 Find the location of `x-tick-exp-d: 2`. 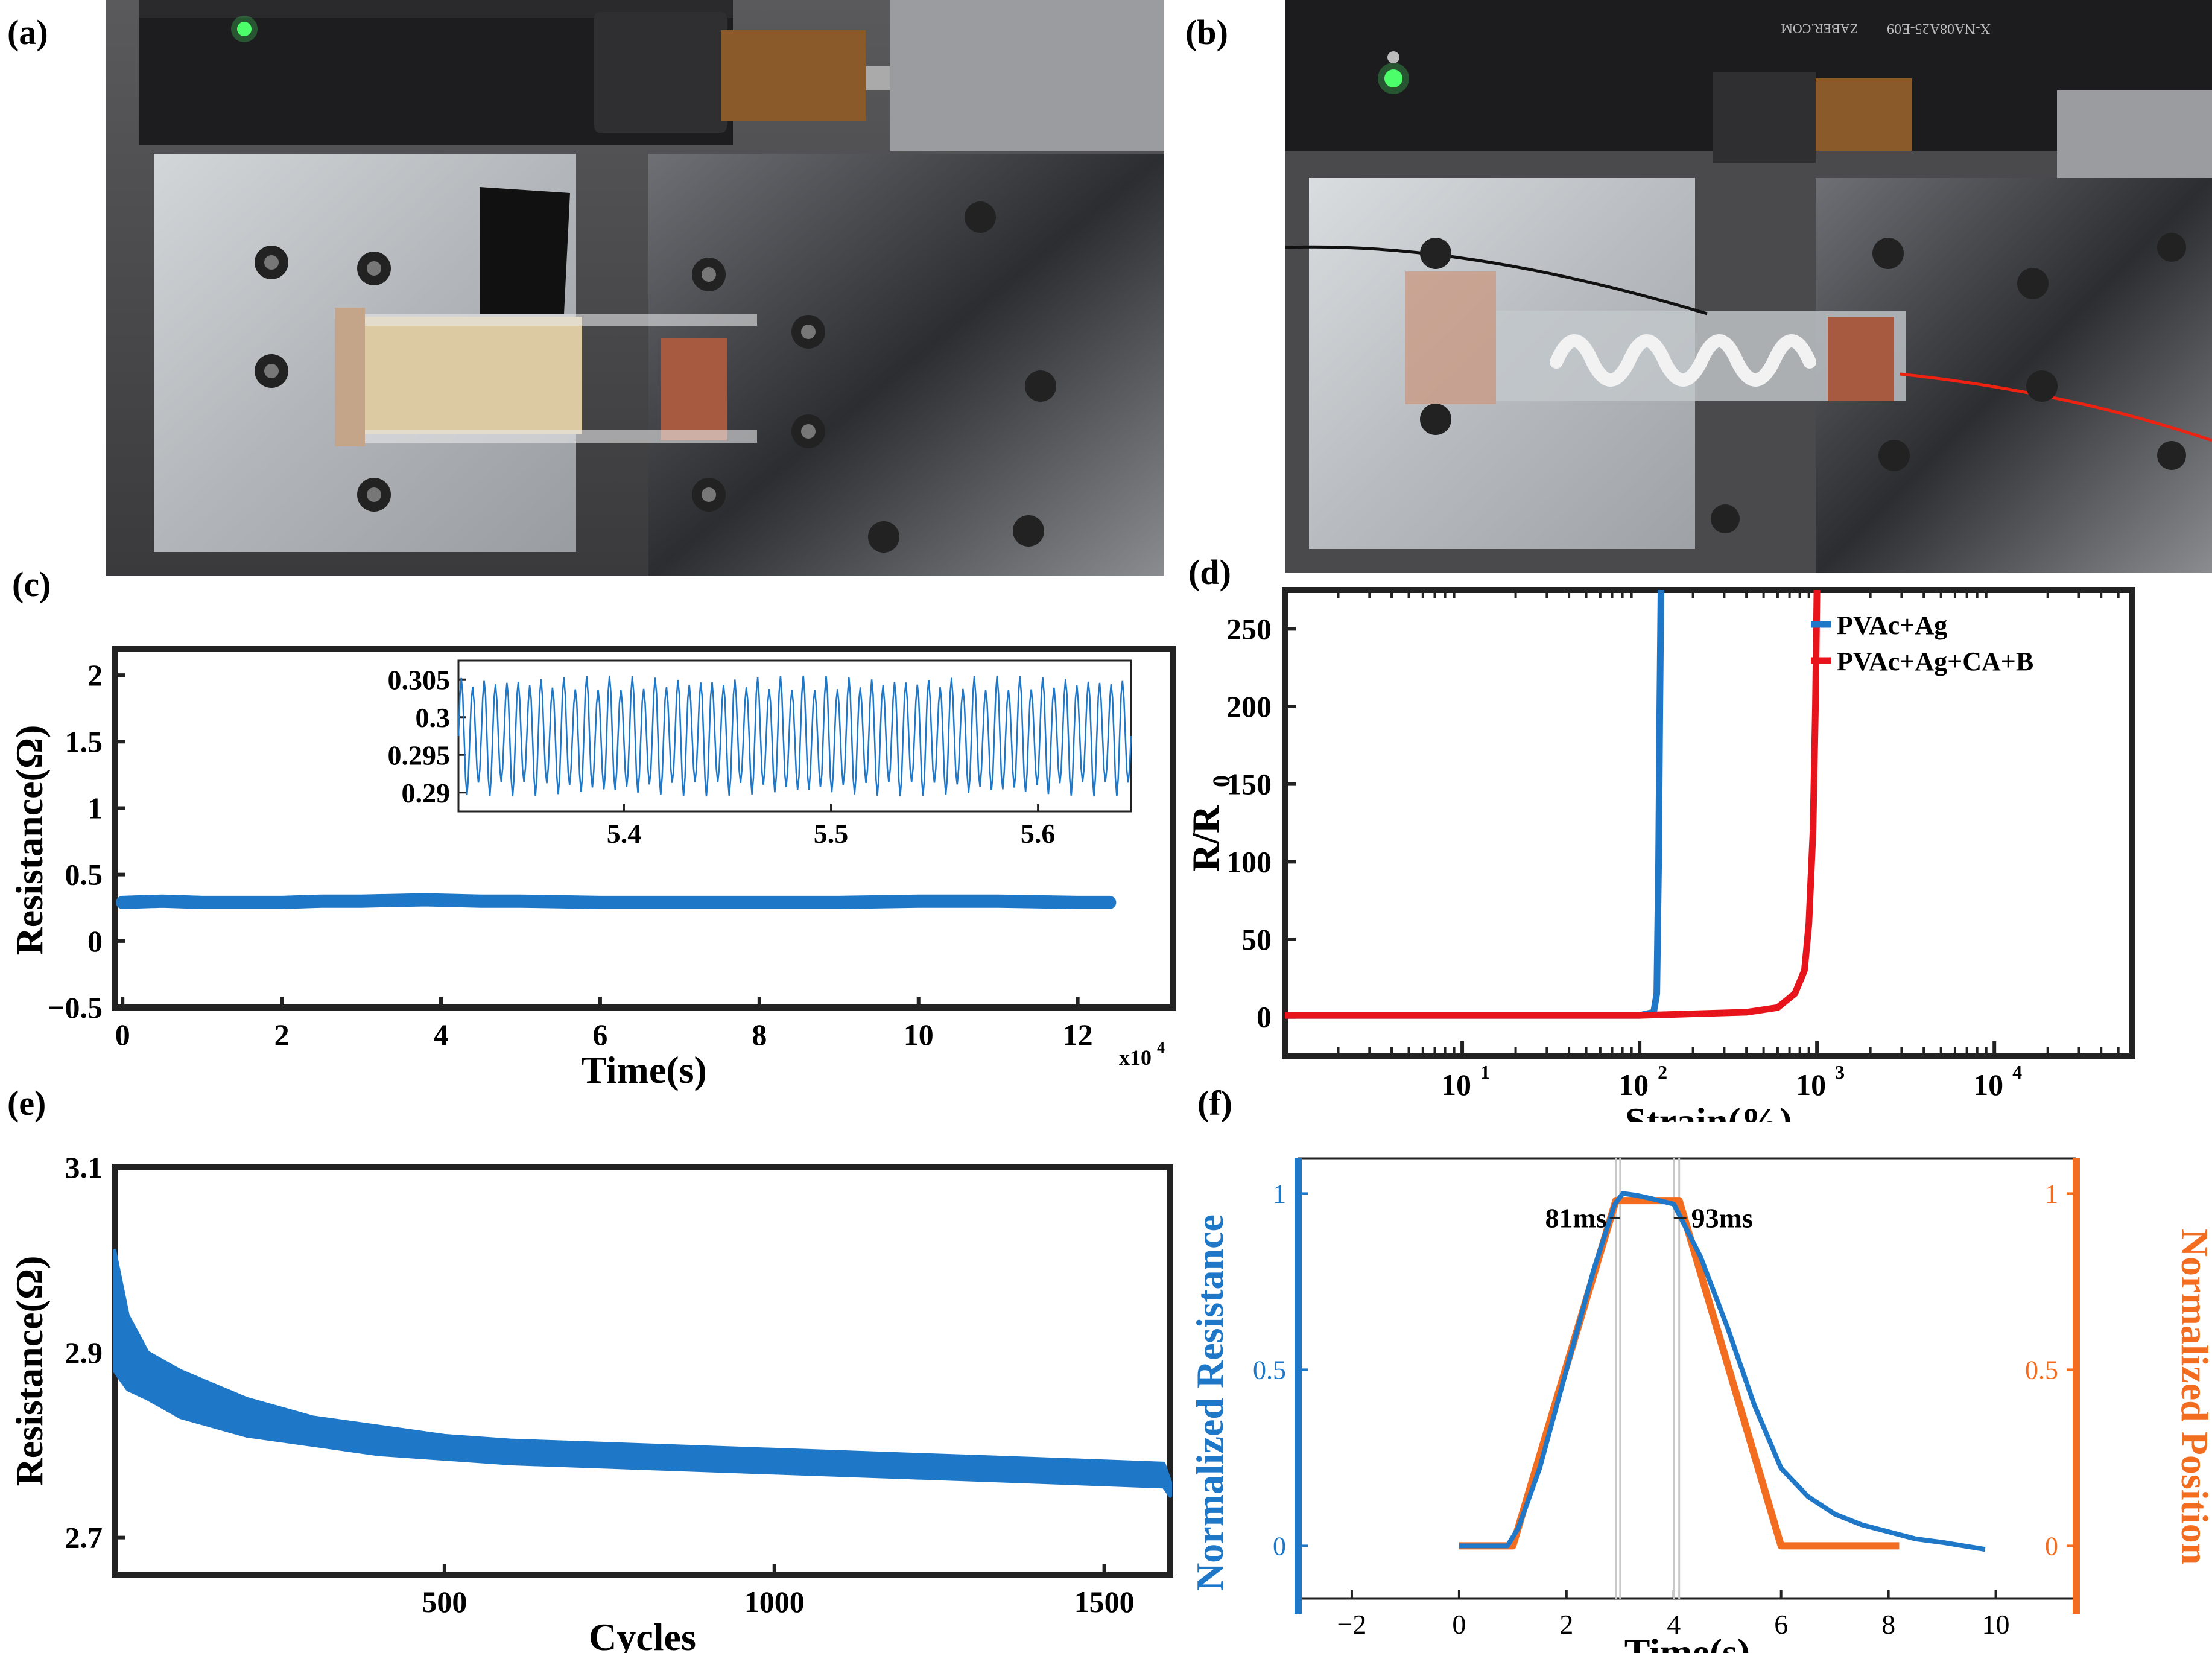

x-tick-exp-d: 2 is located at coordinates (1662, 1072).